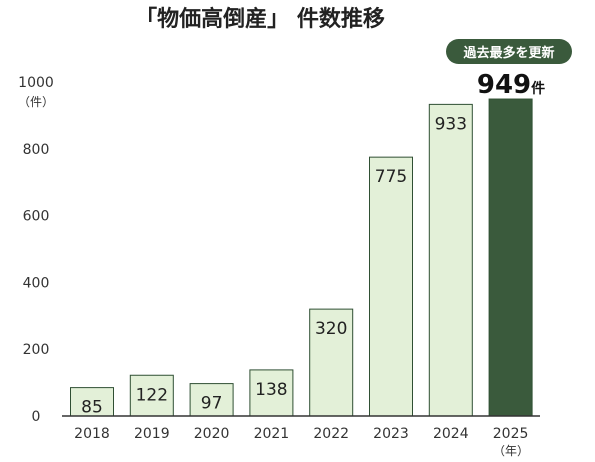  I want to click on bar-value-label-2024: 933, so click(451, 124).